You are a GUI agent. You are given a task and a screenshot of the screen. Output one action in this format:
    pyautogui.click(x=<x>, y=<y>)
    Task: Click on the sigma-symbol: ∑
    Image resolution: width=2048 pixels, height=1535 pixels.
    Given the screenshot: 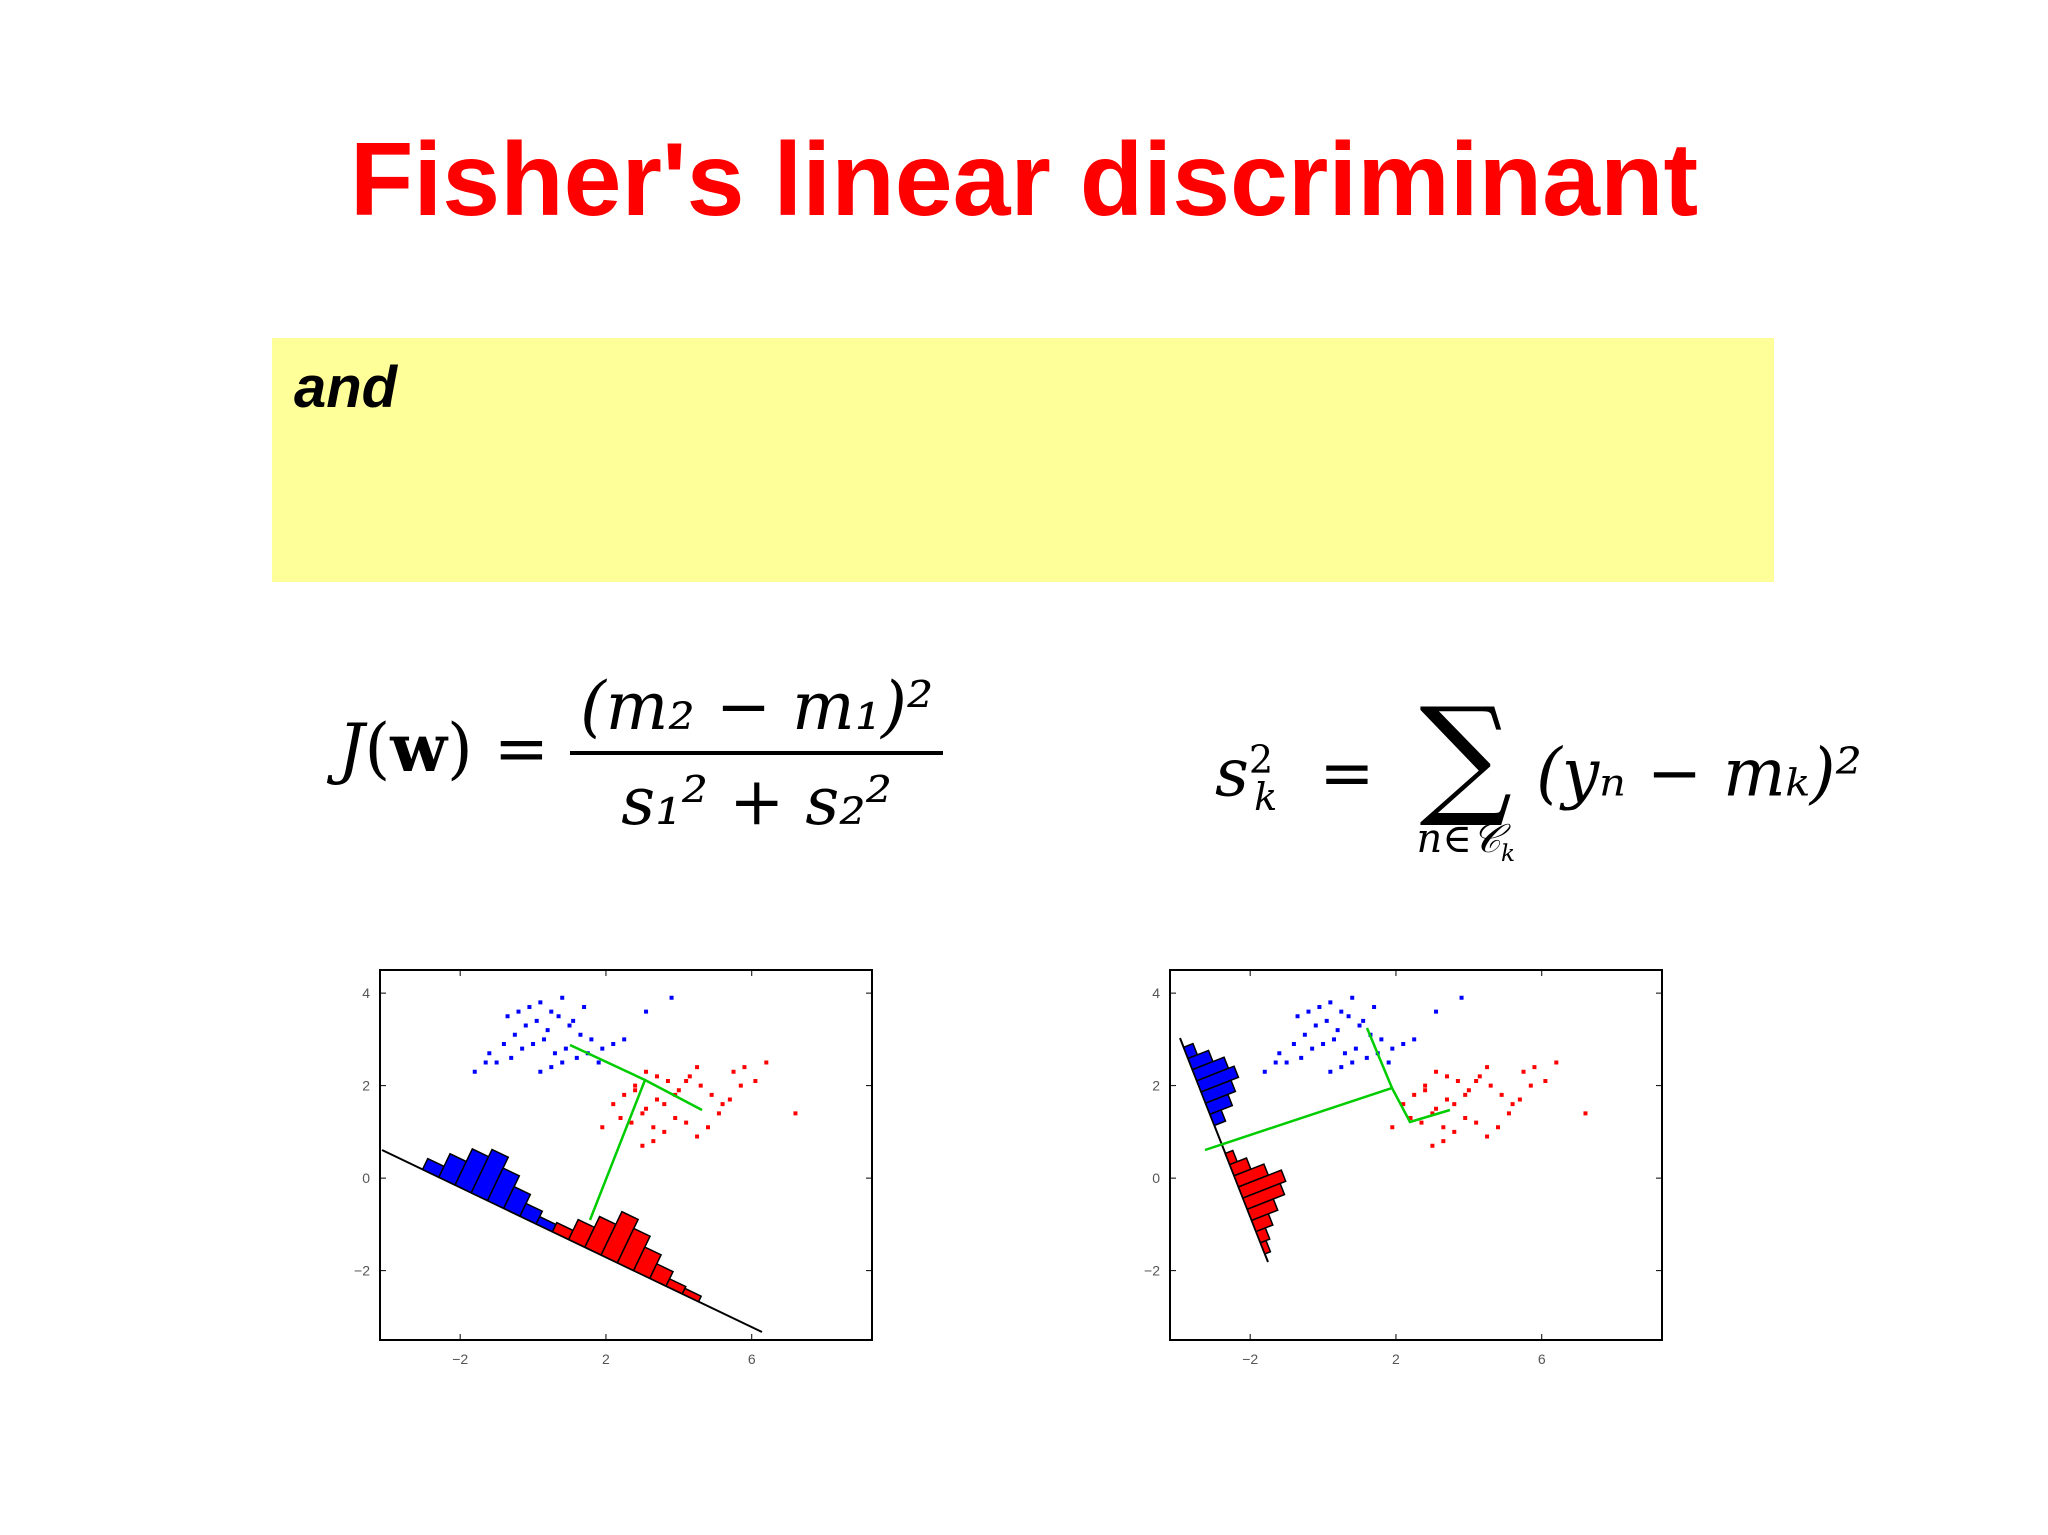 What is the action you would take?
    pyautogui.click(x=1466, y=755)
    